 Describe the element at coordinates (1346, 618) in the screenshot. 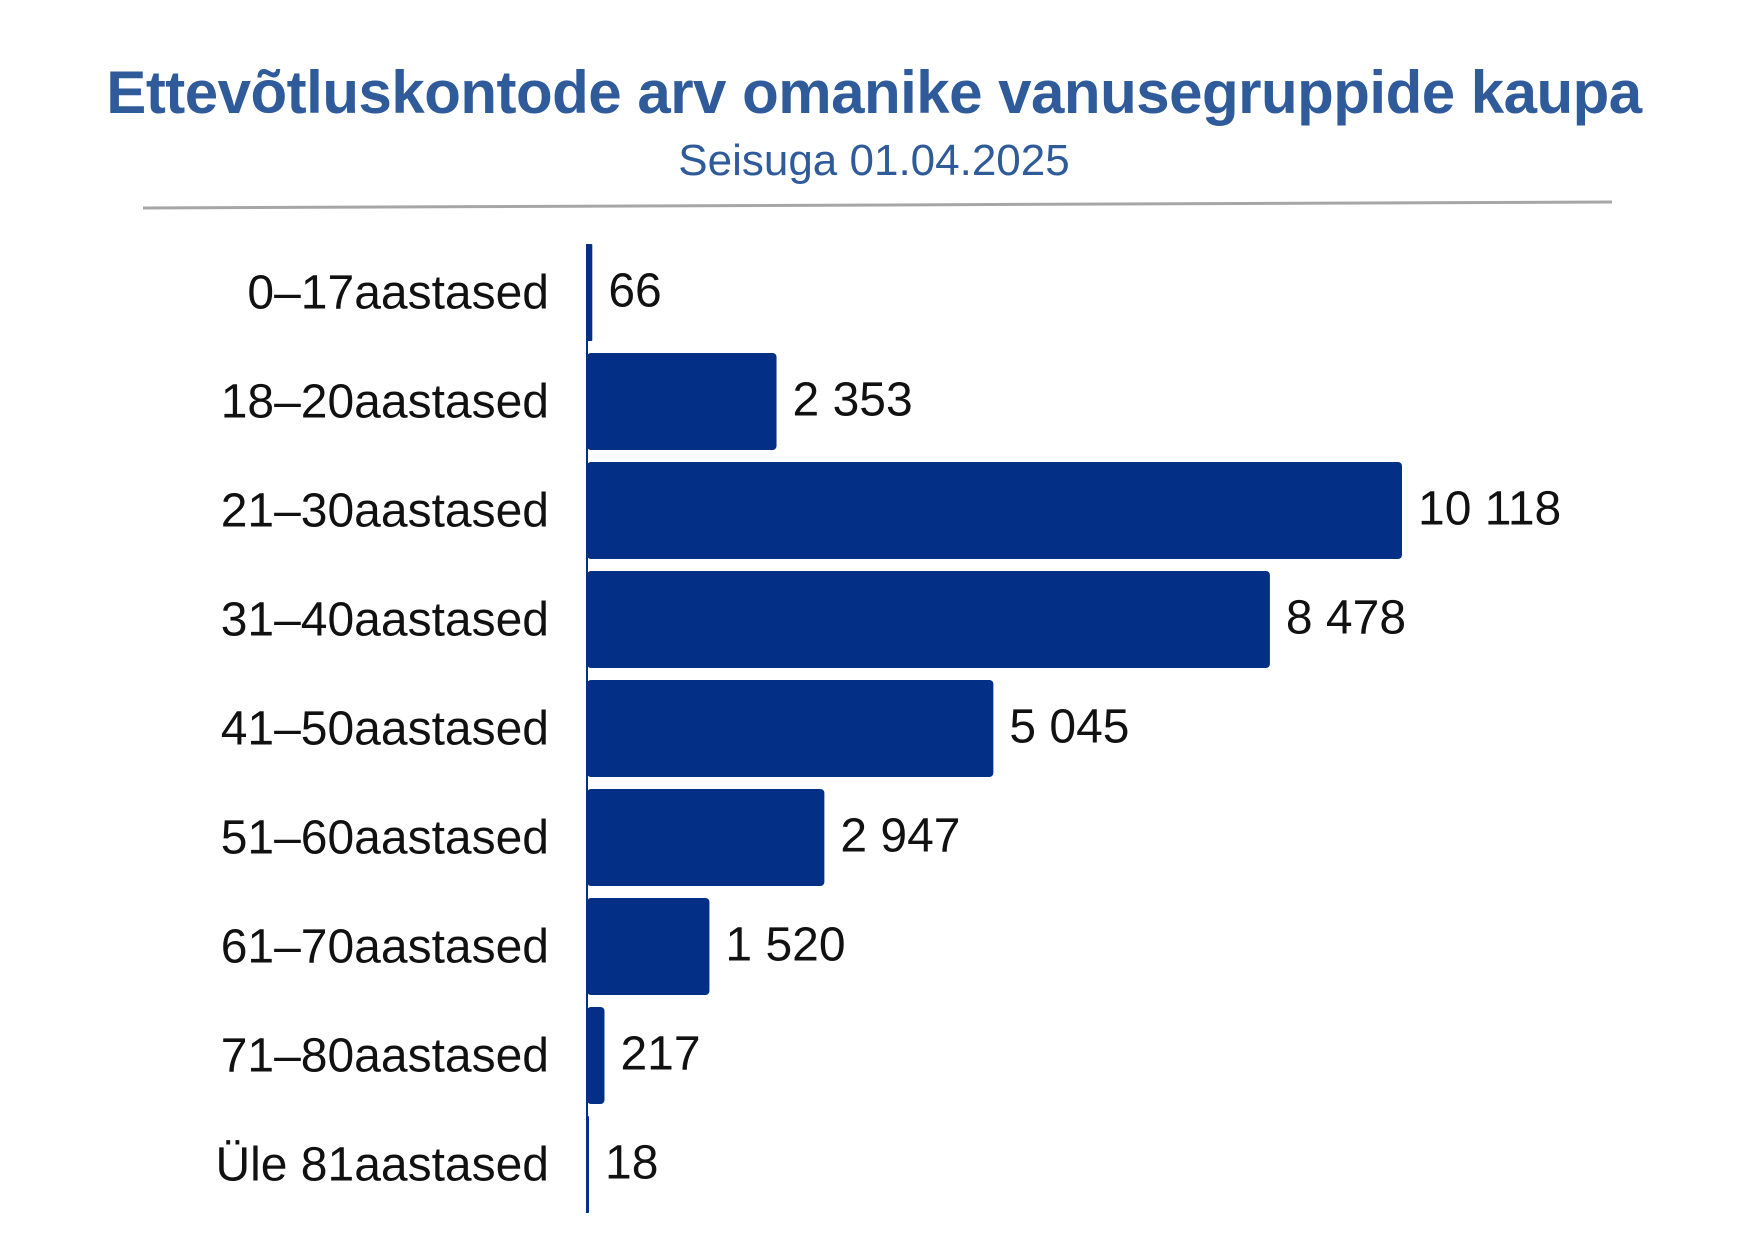

I see `value-label: 8 478` at that location.